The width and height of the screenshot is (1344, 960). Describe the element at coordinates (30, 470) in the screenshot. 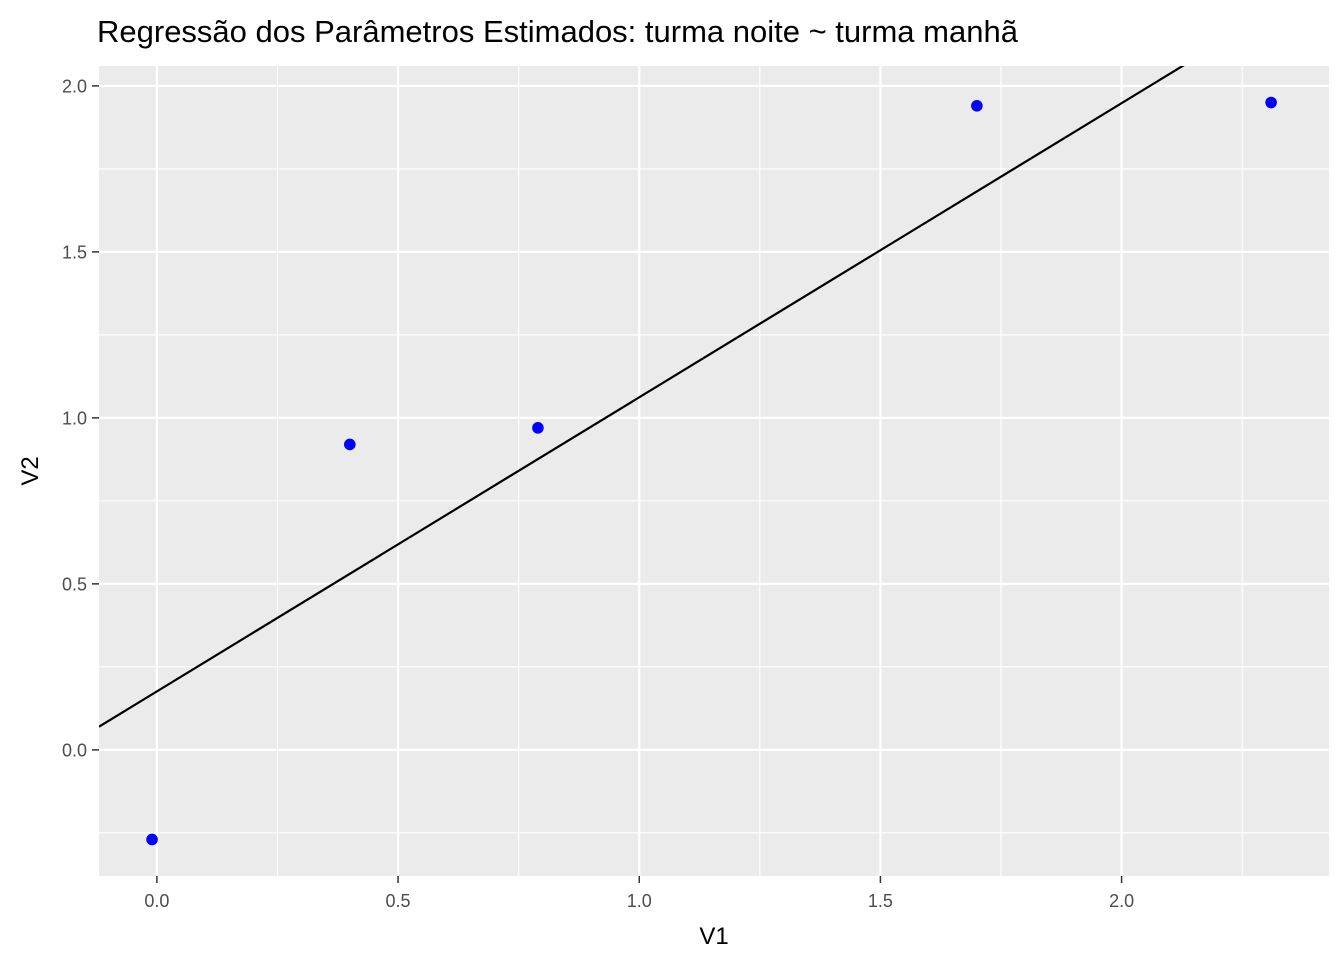

I see `y-axis-title: V2` at that location.